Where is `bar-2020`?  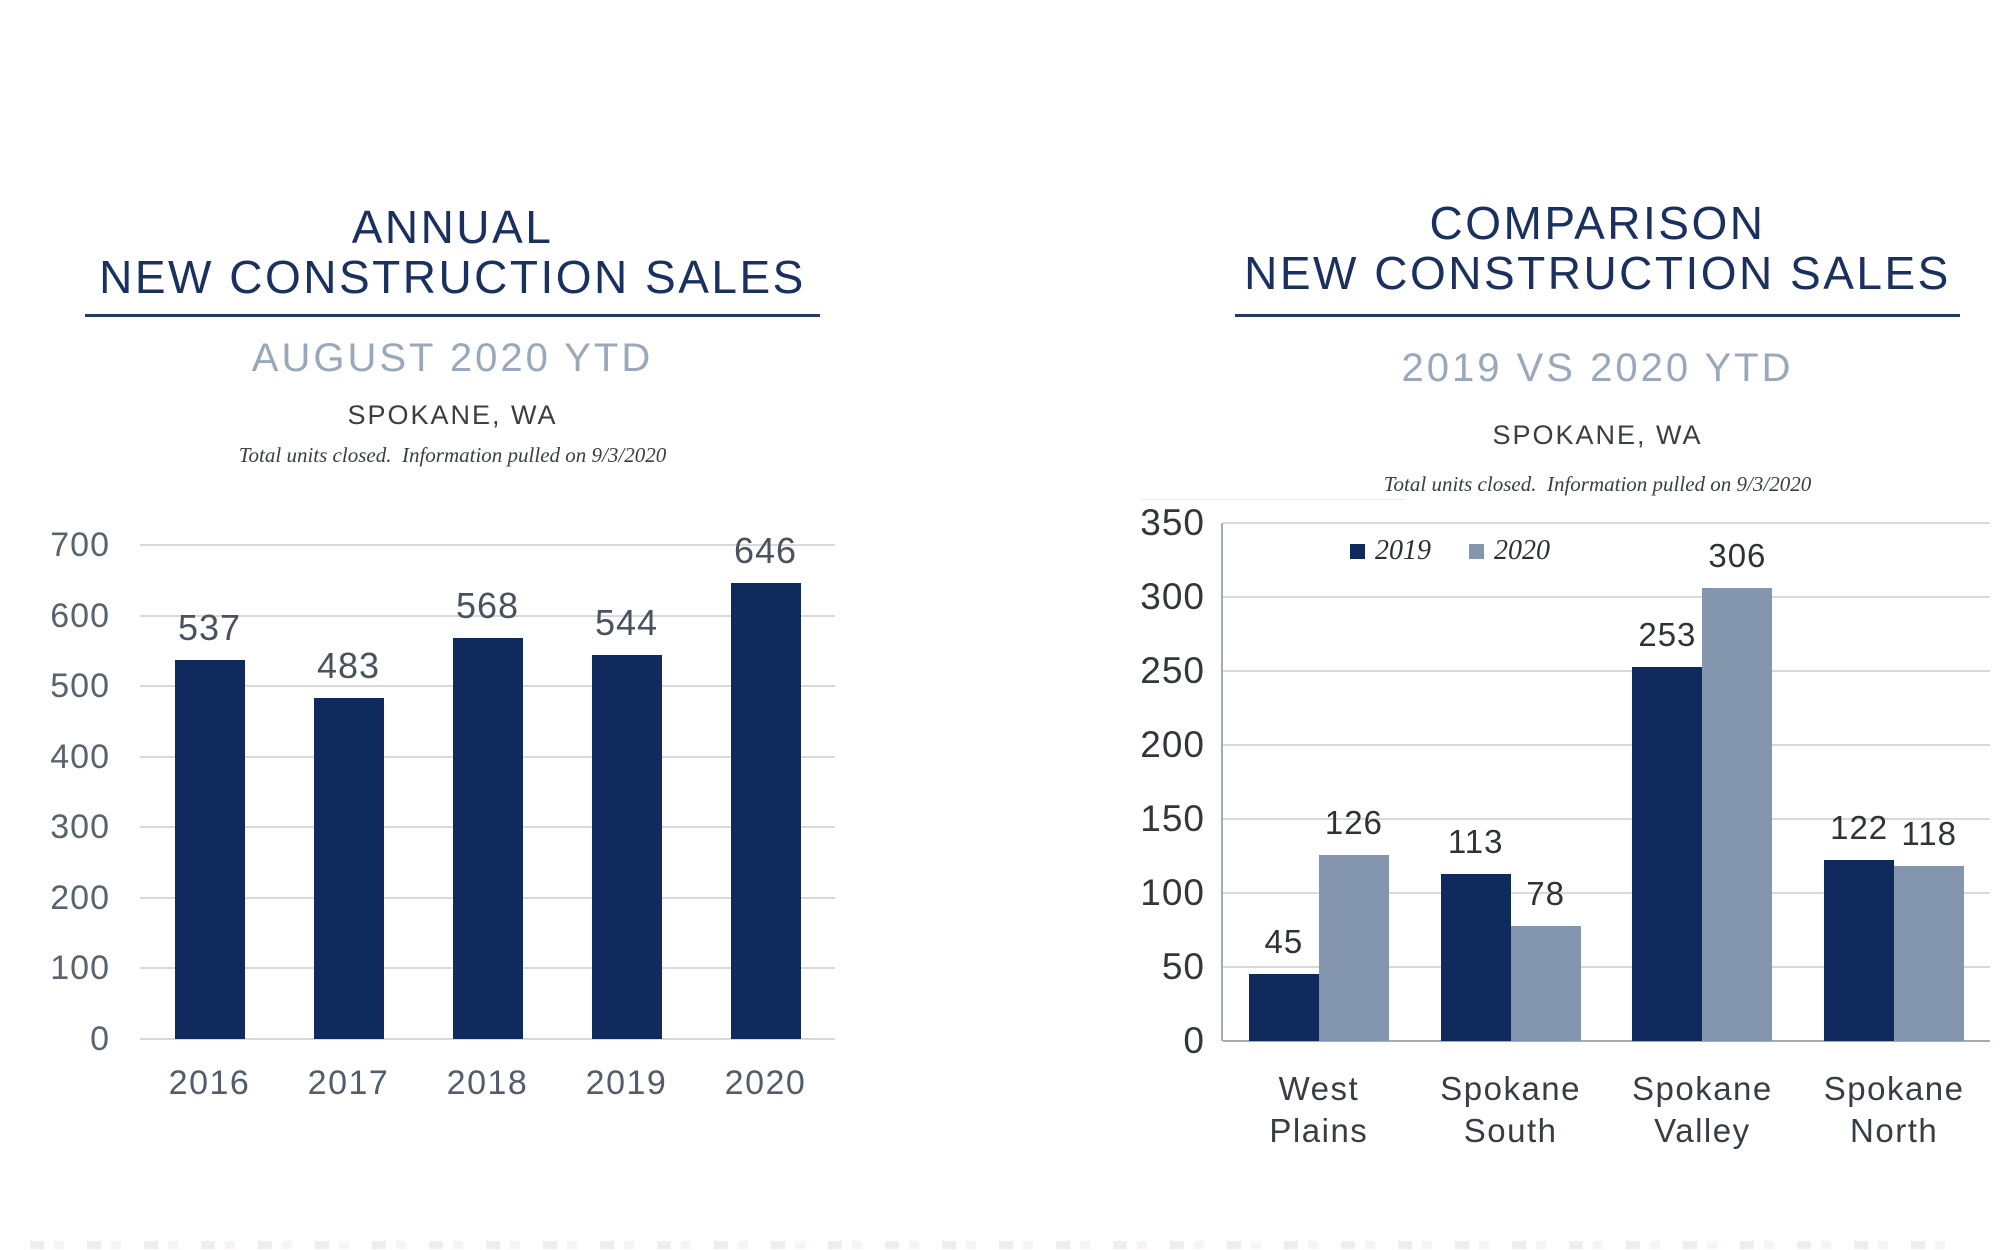 bar-2020 is located at coordinates (765, 811).